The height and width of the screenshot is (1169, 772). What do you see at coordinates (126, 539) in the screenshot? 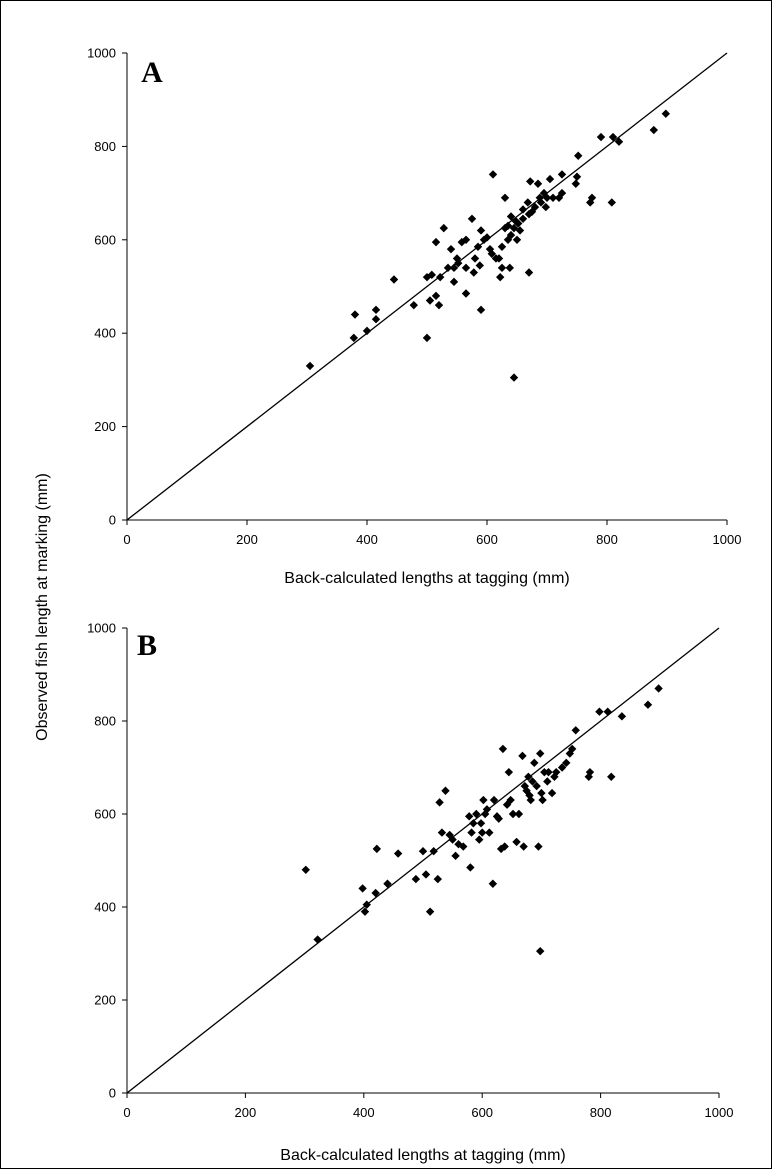
I see `x-tick-label: 0` at bounding box center [126, 539].